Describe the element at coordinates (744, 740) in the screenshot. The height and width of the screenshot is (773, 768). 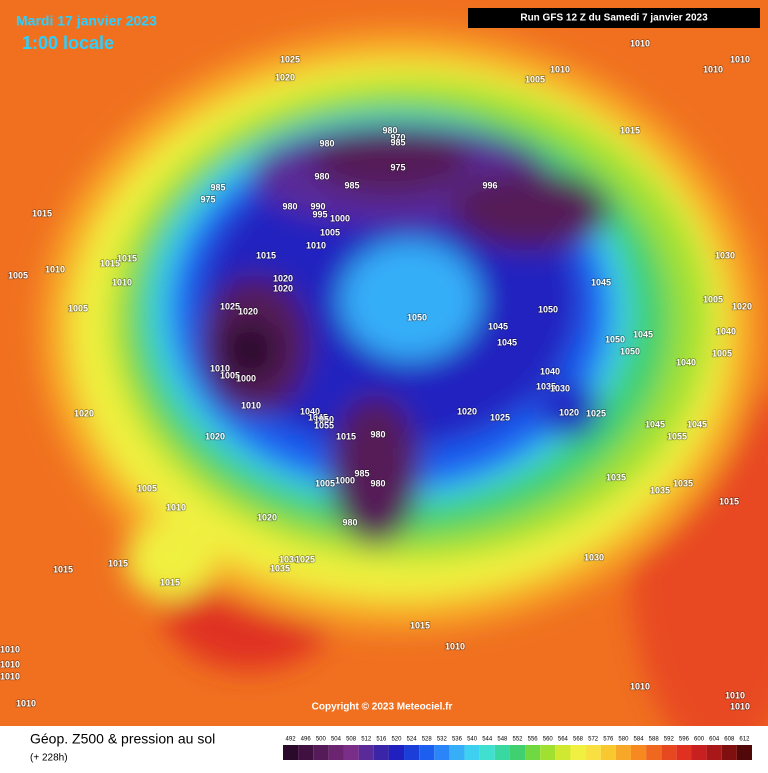
I see `colorbar-label: 612` at that location.